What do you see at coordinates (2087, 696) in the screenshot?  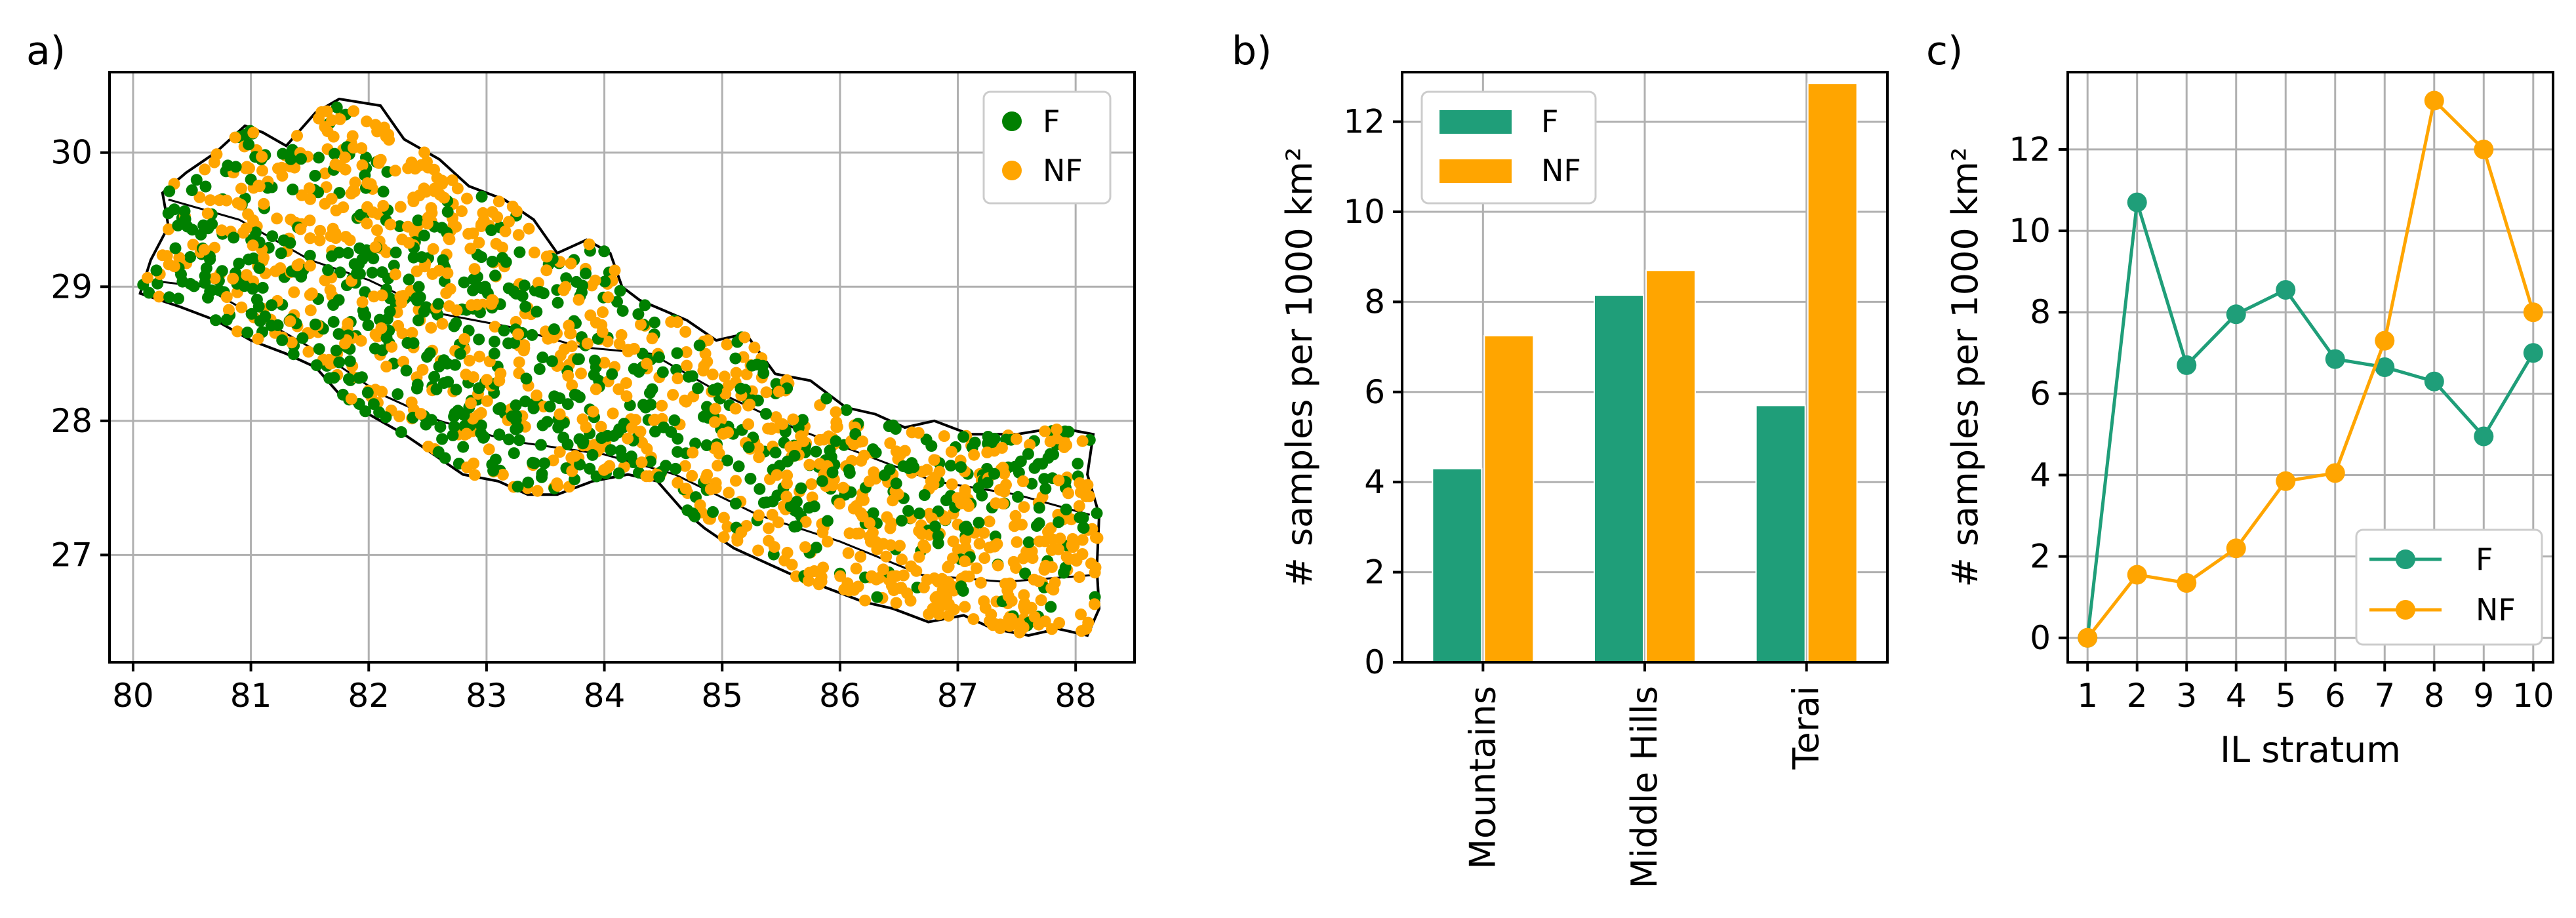 I see `line-x-tick-label: 1` at bounding box center [2087, 696].